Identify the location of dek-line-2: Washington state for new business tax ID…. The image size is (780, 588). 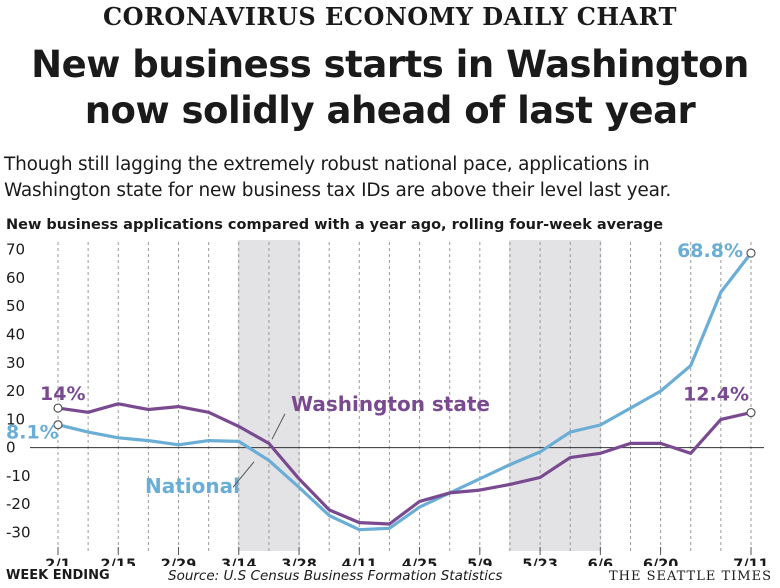
(338, 190).